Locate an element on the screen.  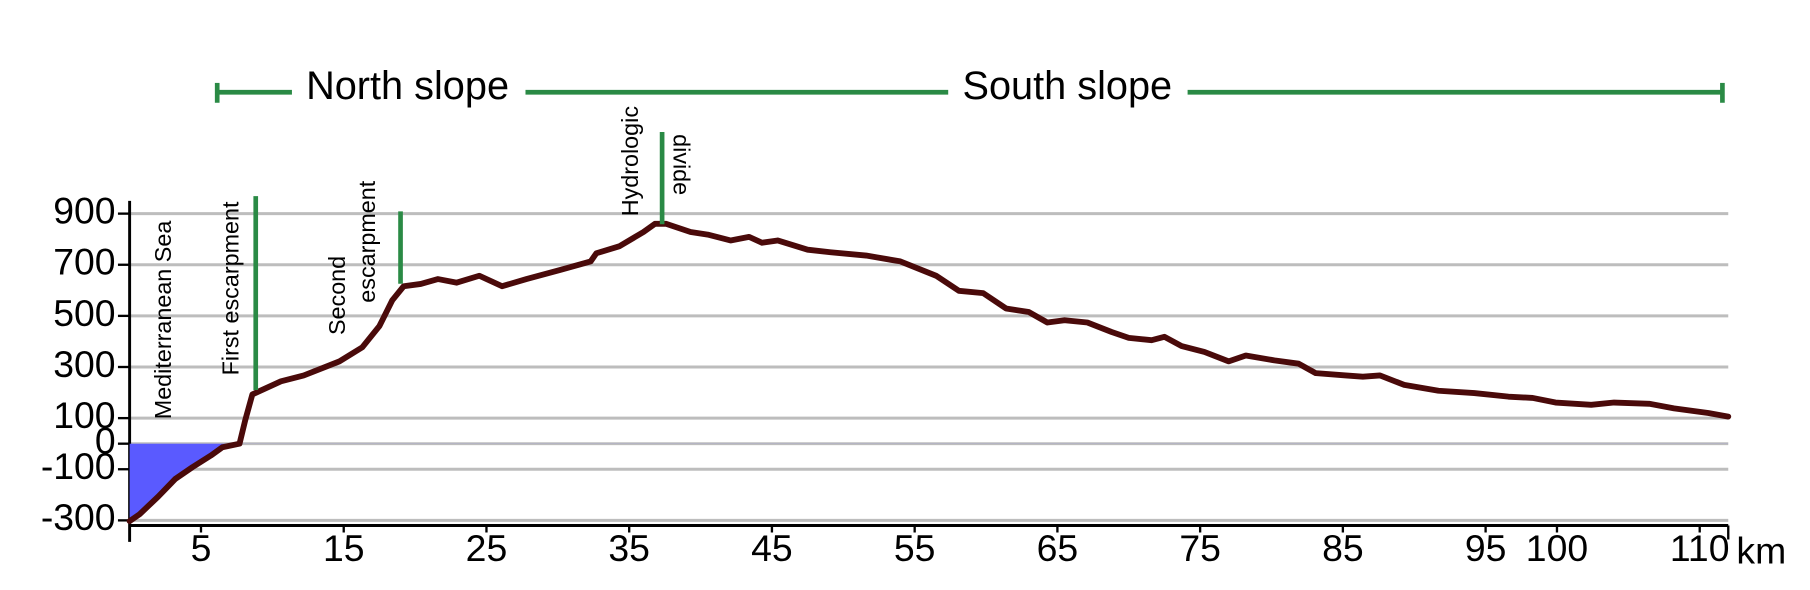
x-tick-label: 65 is located at coordinates (1058, 548).